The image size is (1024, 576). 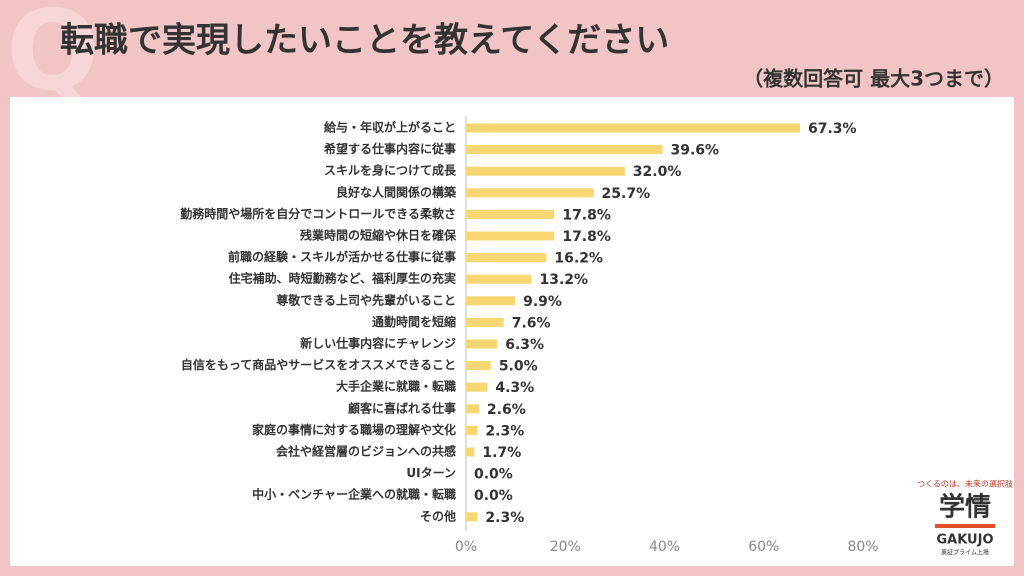 I want to click on y-tick-label: 良好な人間関係の構築, so click(x=396, y=191).